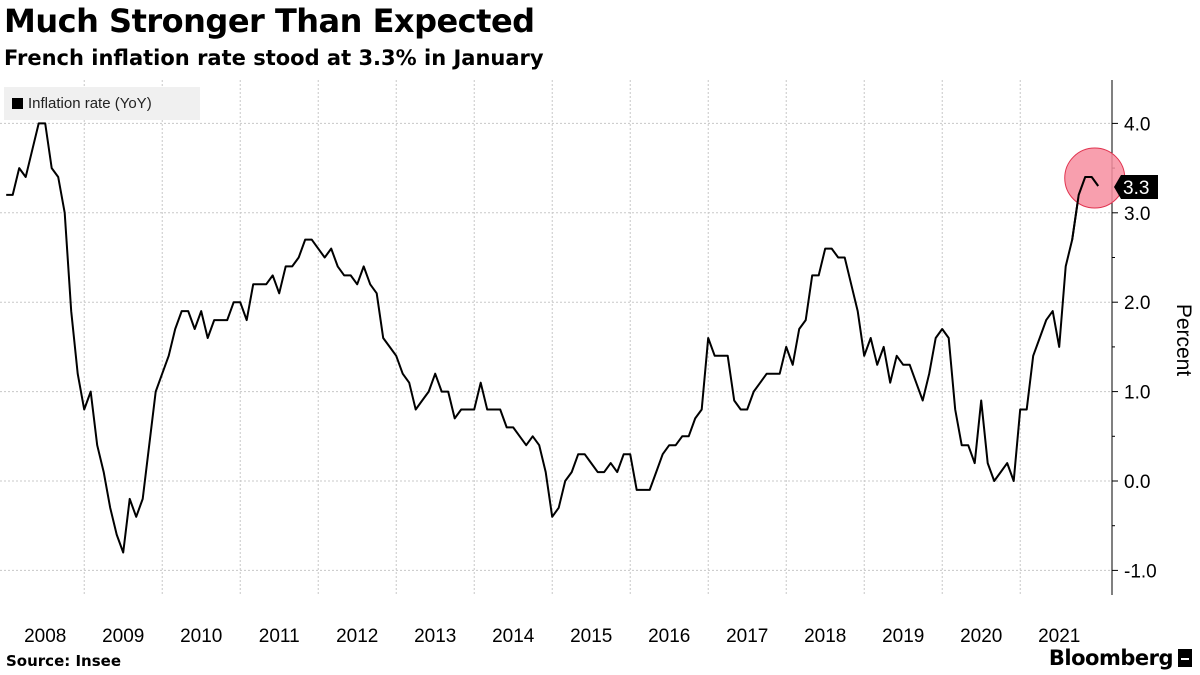  Describe the element at coordinates (279, 636) in the screenshot. I see `x-tick-label: 2011` at that location.